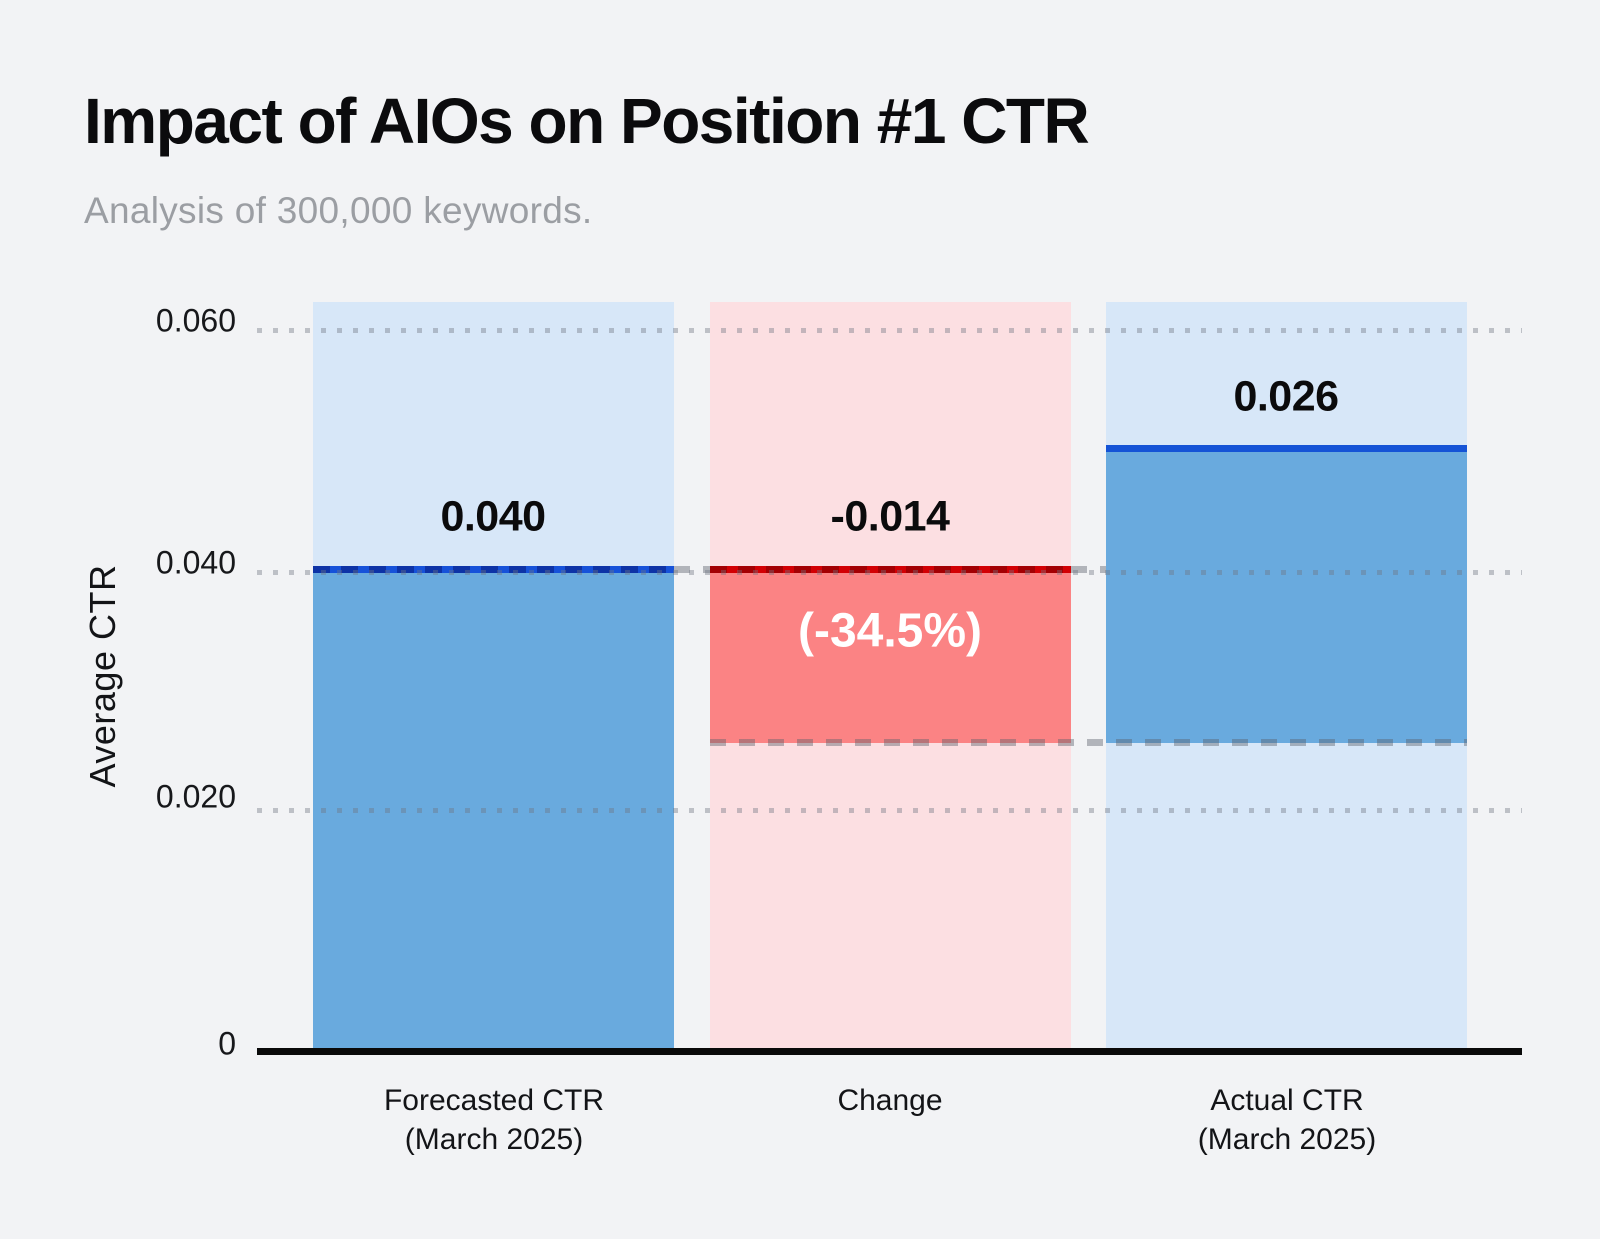  Describe the element at coordinates (195, 320) in the screenshot. I see `y-tick-0060: 0.060` at that location.